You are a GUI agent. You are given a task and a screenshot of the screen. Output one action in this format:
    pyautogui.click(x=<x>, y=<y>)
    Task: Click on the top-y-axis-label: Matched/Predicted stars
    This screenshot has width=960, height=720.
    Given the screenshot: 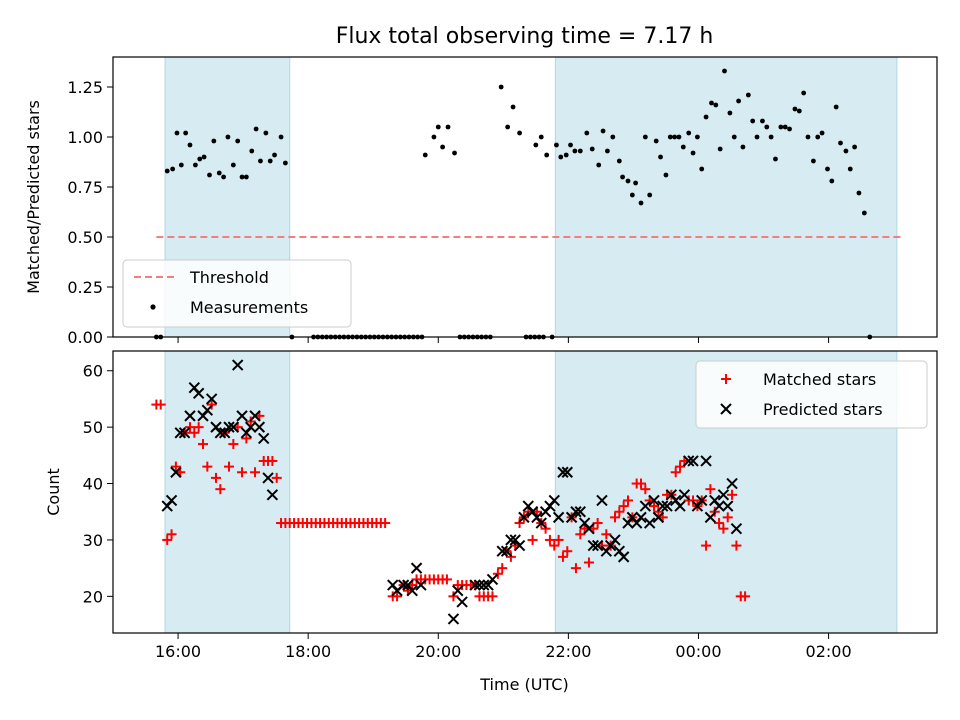 What is the action you would take?
    pyautogui.click(x=33, y=197)
    